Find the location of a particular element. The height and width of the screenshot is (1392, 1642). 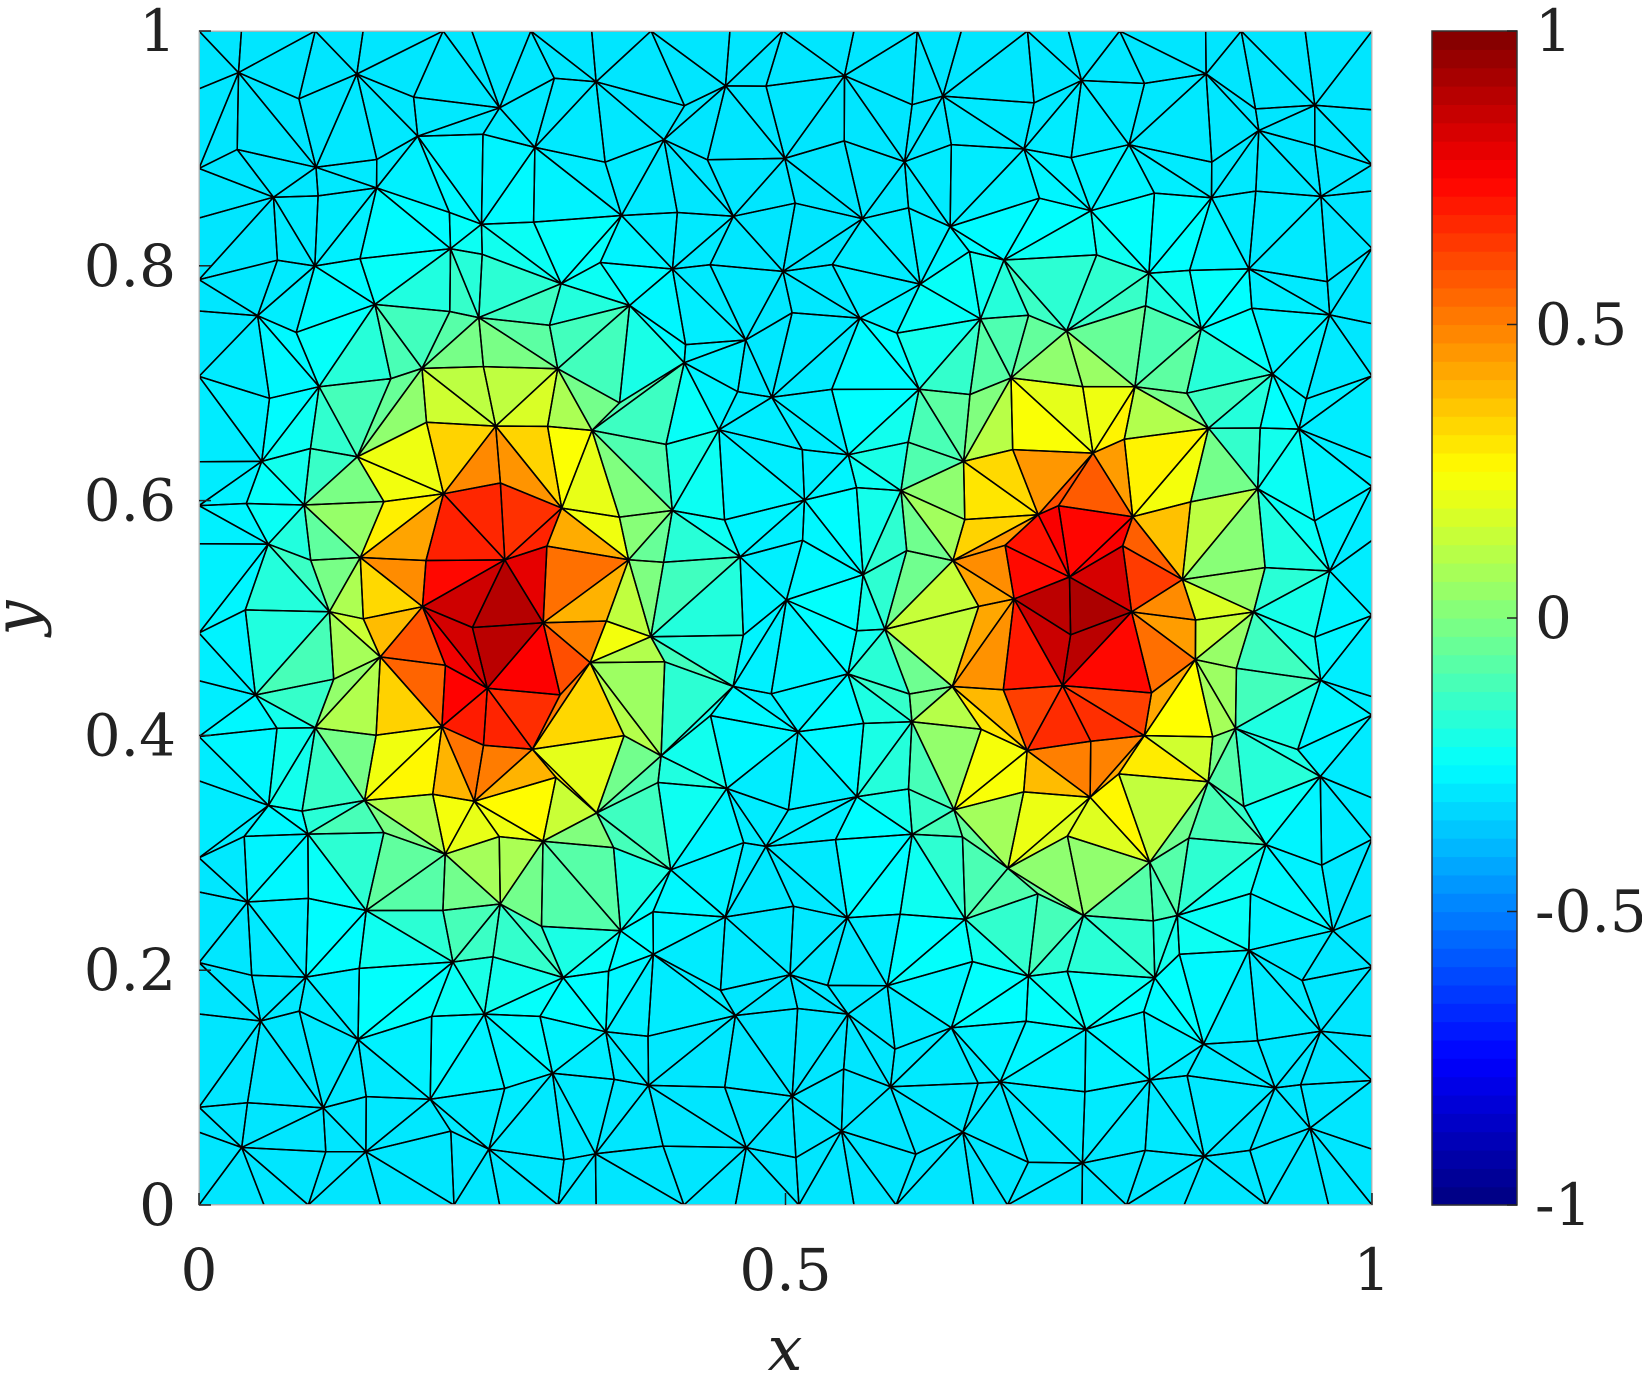

colorbar-tick-label: -0.5 is located at coordinates (1588, 912).